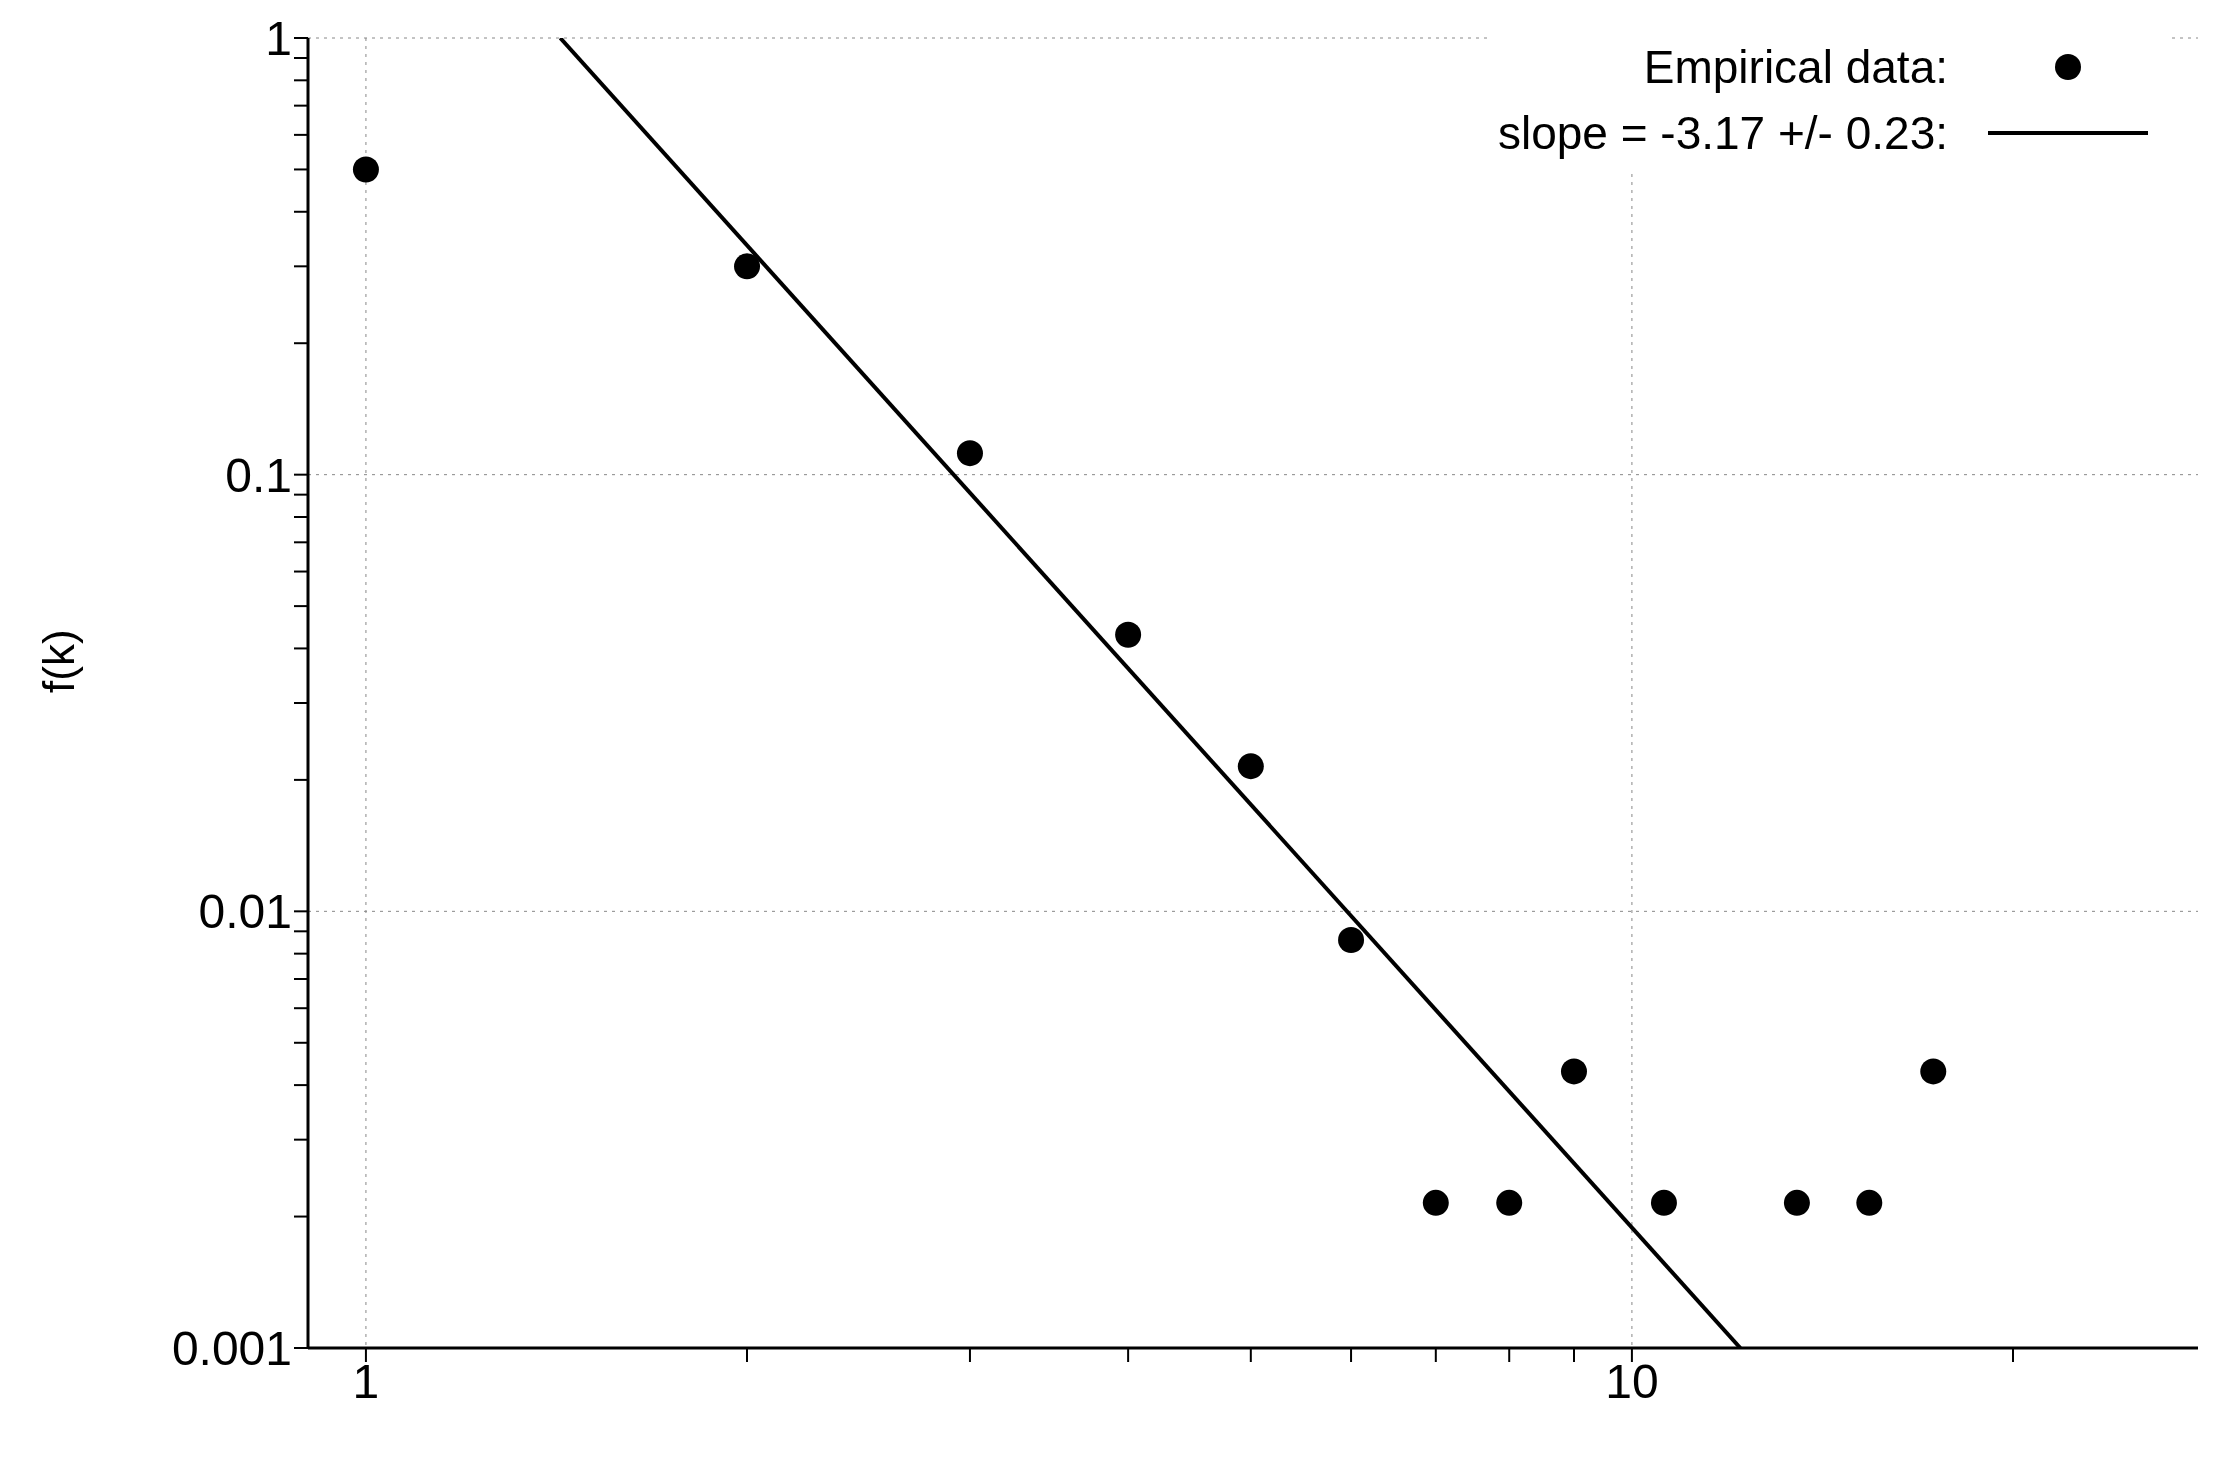  What do you see at coordinates (245, 912) in the screenshot?
I see `y-tick-label: 0.01` at bounding box center [245, 912].